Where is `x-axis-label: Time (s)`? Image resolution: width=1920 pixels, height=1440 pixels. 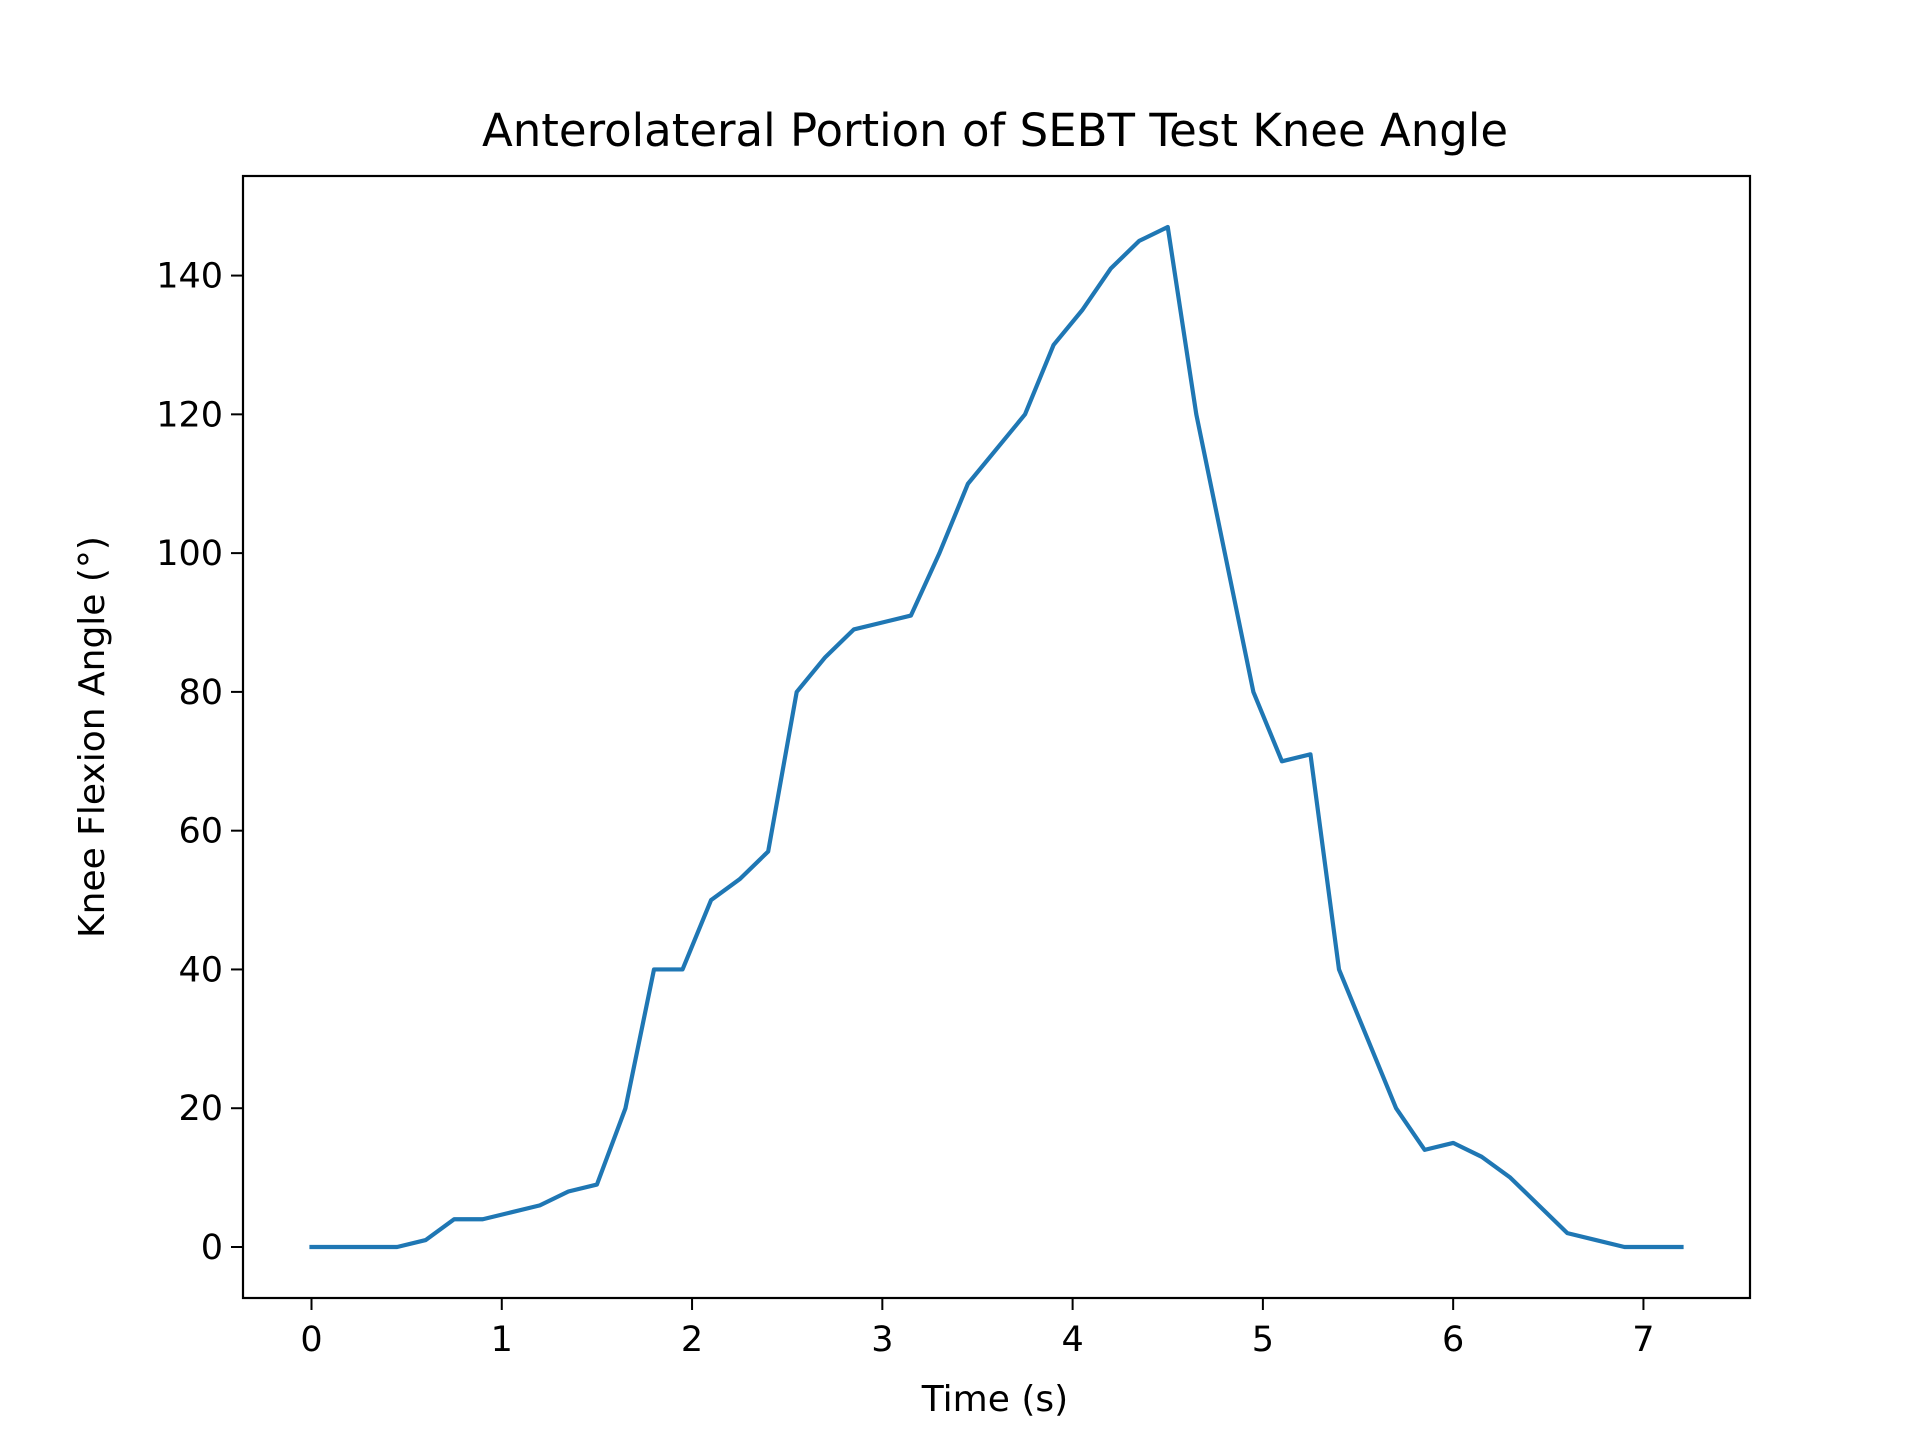
x-axis-label: Time (s) is located at coordinates (994, 1399).